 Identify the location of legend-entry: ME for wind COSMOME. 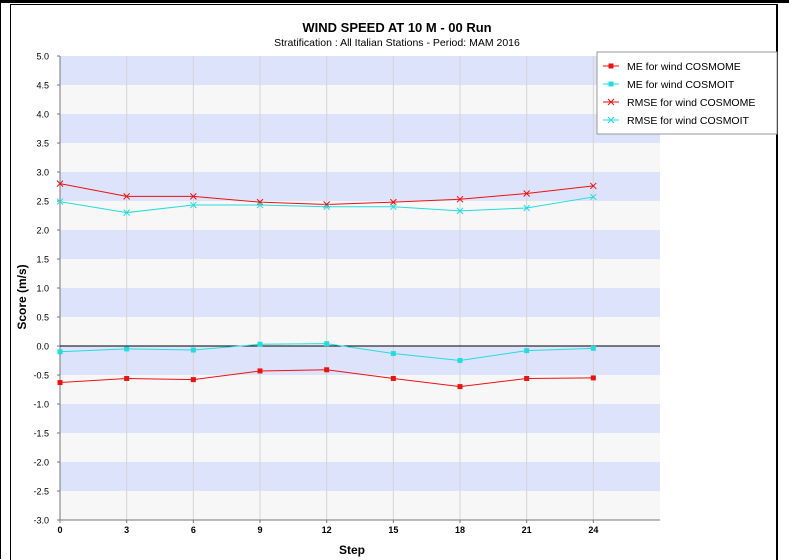
(672, 67).